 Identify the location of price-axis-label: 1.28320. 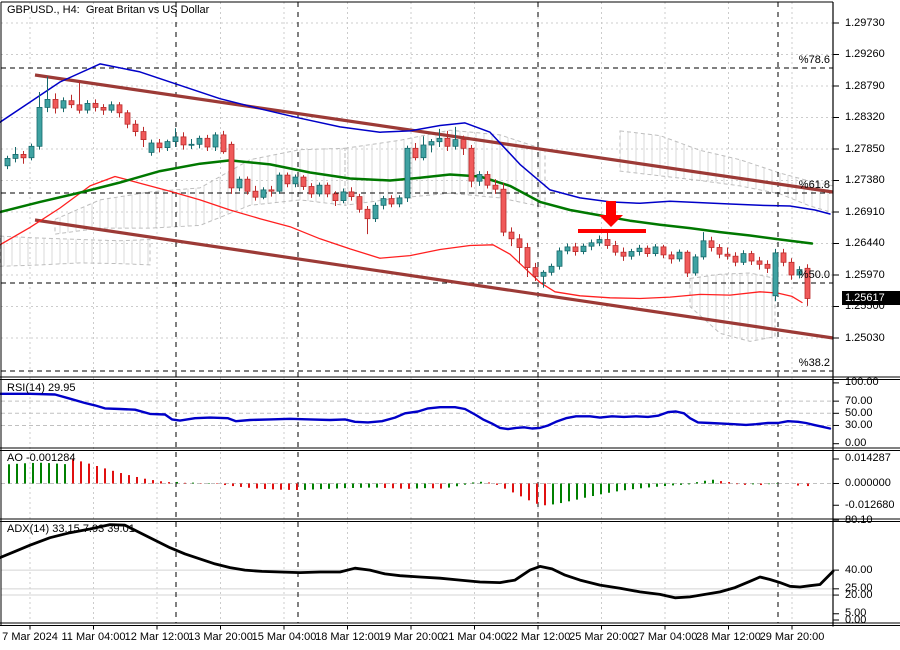
(865, 117).